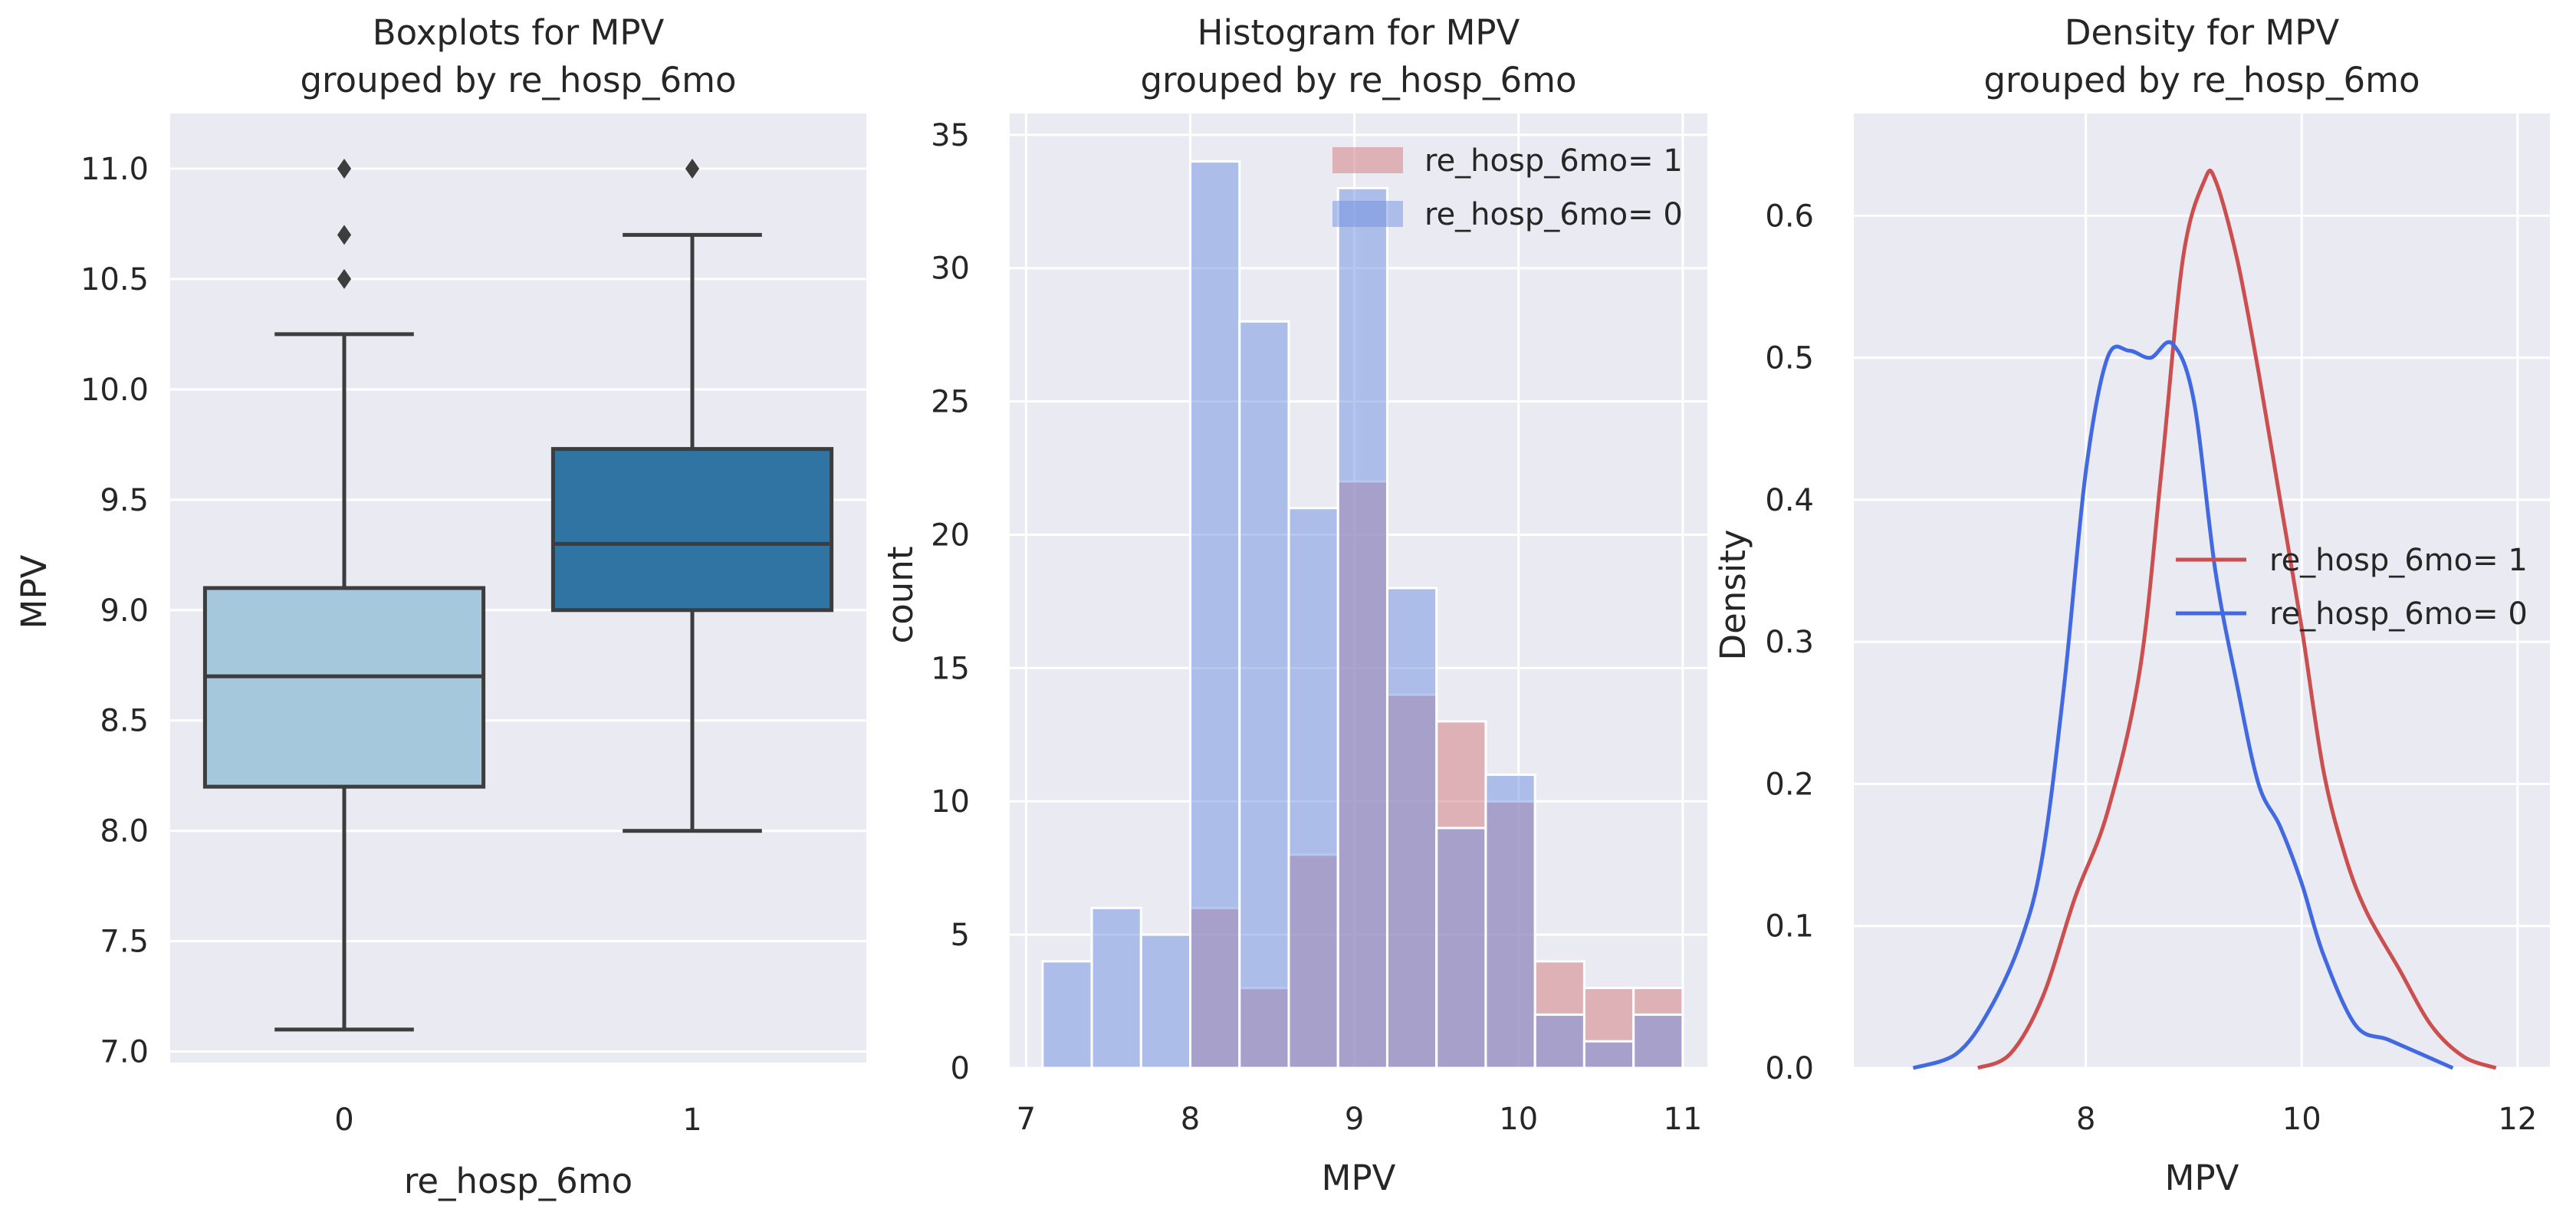  Describe the element at coordinates (125, 831) in the screenshot. I see `y-tick-label: 8.0` at that location.